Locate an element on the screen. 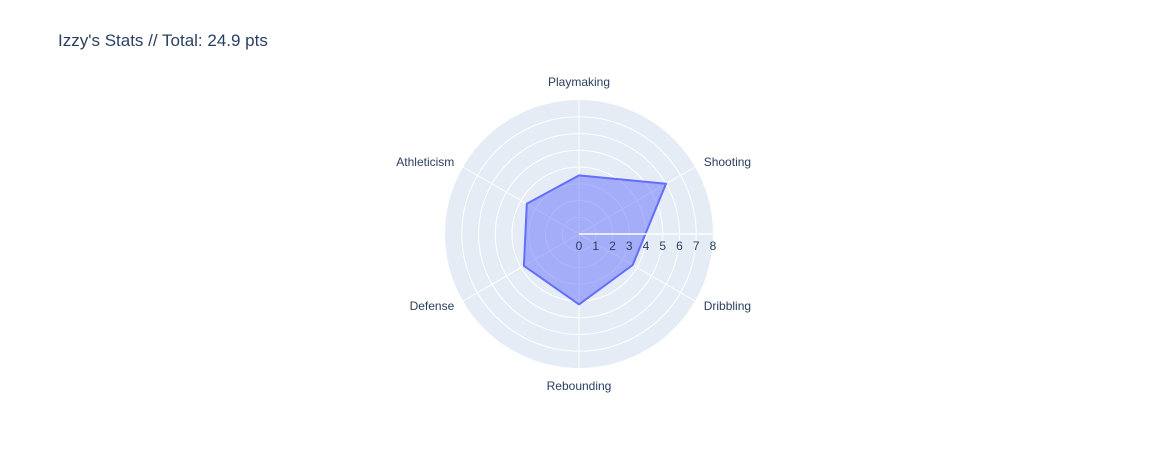 This screenshot has height=450, width=1159. radial-tick-label: 7 is located at coordinates (696, 246).